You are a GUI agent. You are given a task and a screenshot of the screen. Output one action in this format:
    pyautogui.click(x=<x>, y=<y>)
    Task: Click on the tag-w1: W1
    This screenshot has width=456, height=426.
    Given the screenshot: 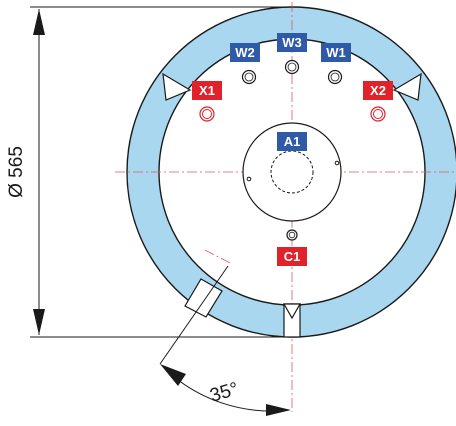 What is the action you would take?
    pyautogui.click(x=336, y=52)
    